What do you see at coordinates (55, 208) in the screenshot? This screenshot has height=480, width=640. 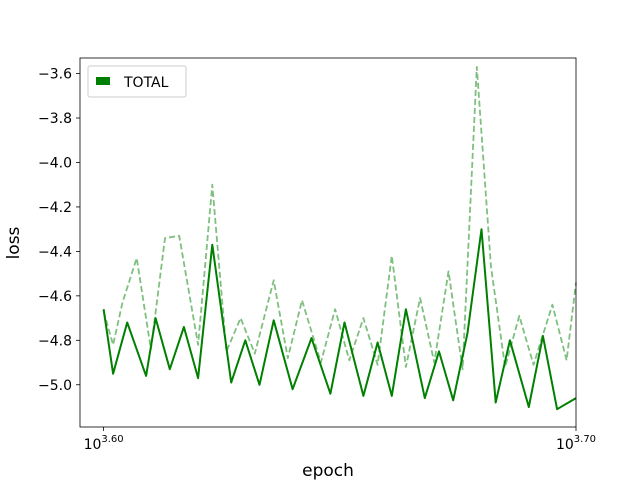 I see `y-tick-label: −4.2` at bounding box center [55, 208].